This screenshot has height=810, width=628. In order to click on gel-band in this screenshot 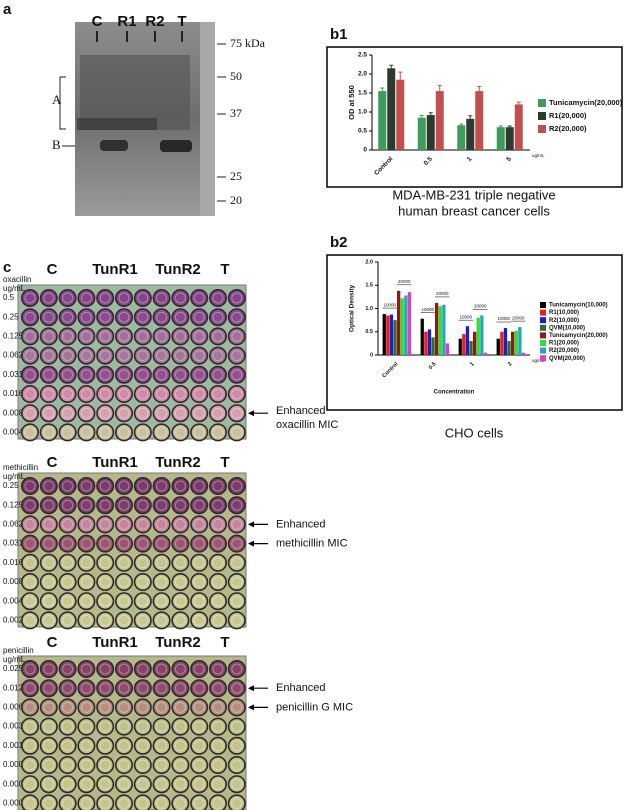, I will do `click(114, 145)`.